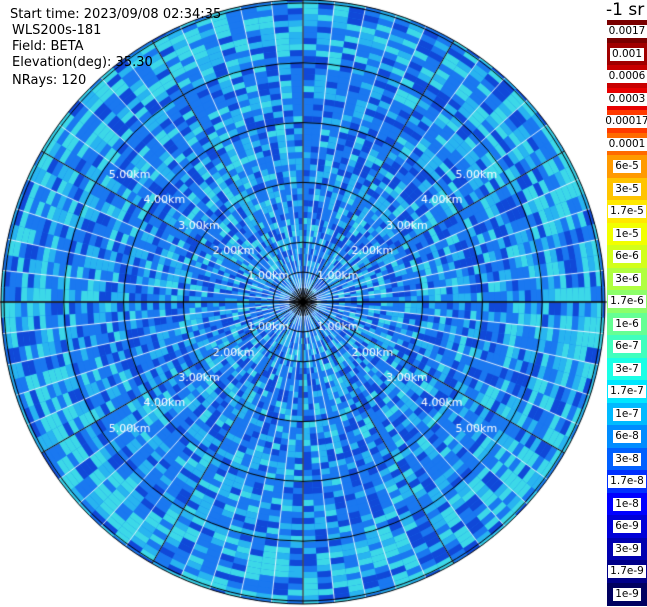  I want to click on colorbar-swatch: 1.7e-7, so click(627, 391).